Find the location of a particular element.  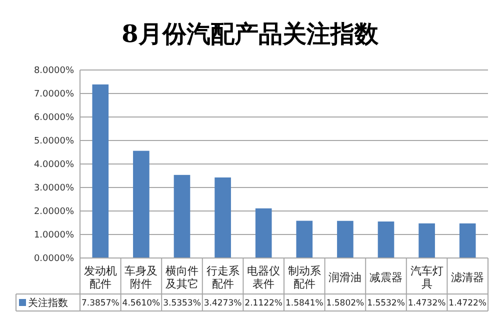

y-tick-label: 5.0000% is located at coordinates (54, 141).